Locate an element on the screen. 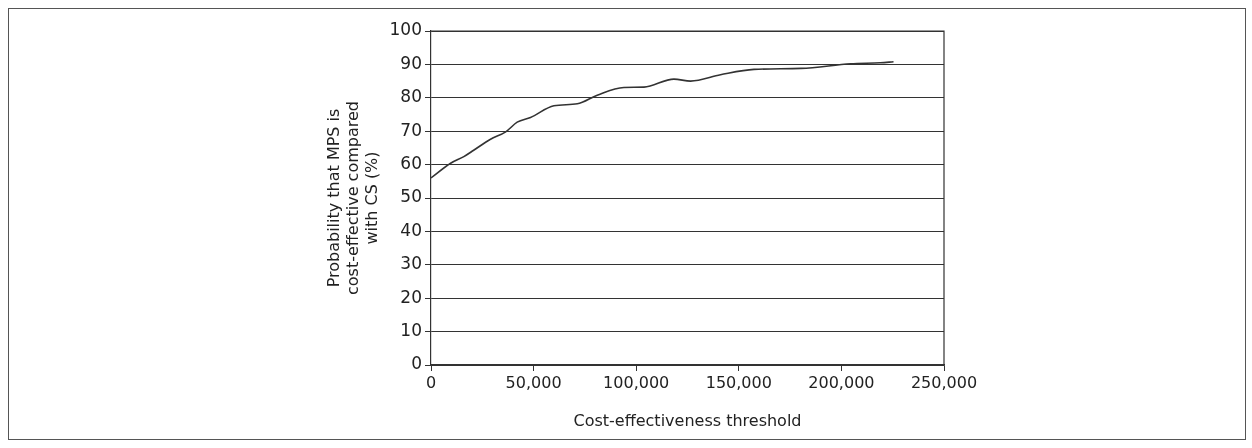 This screenshot has height=448, width=1252. y-tick-label: 90 is located at coordinates (411, 62).